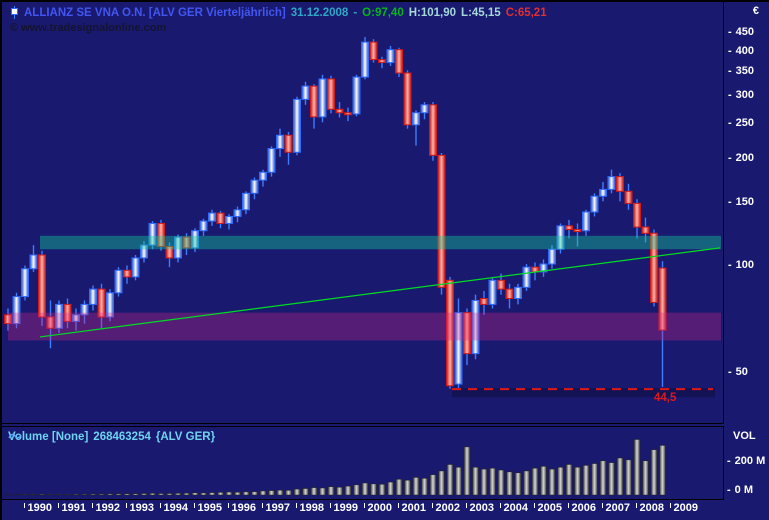  I want to click on volume-tick-label: -200 M, so click(746, 461).